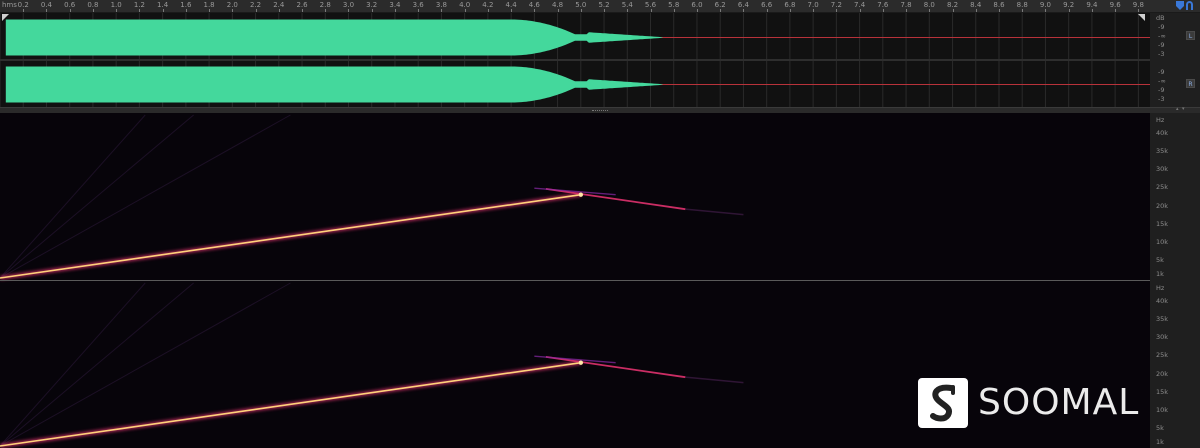 The width and height of the screenshot is (1200, 448). What do you see at coordinates (1190, 83) in the screenshot?
I see `channel-r-button: R` at bounding box center [1190, 83].